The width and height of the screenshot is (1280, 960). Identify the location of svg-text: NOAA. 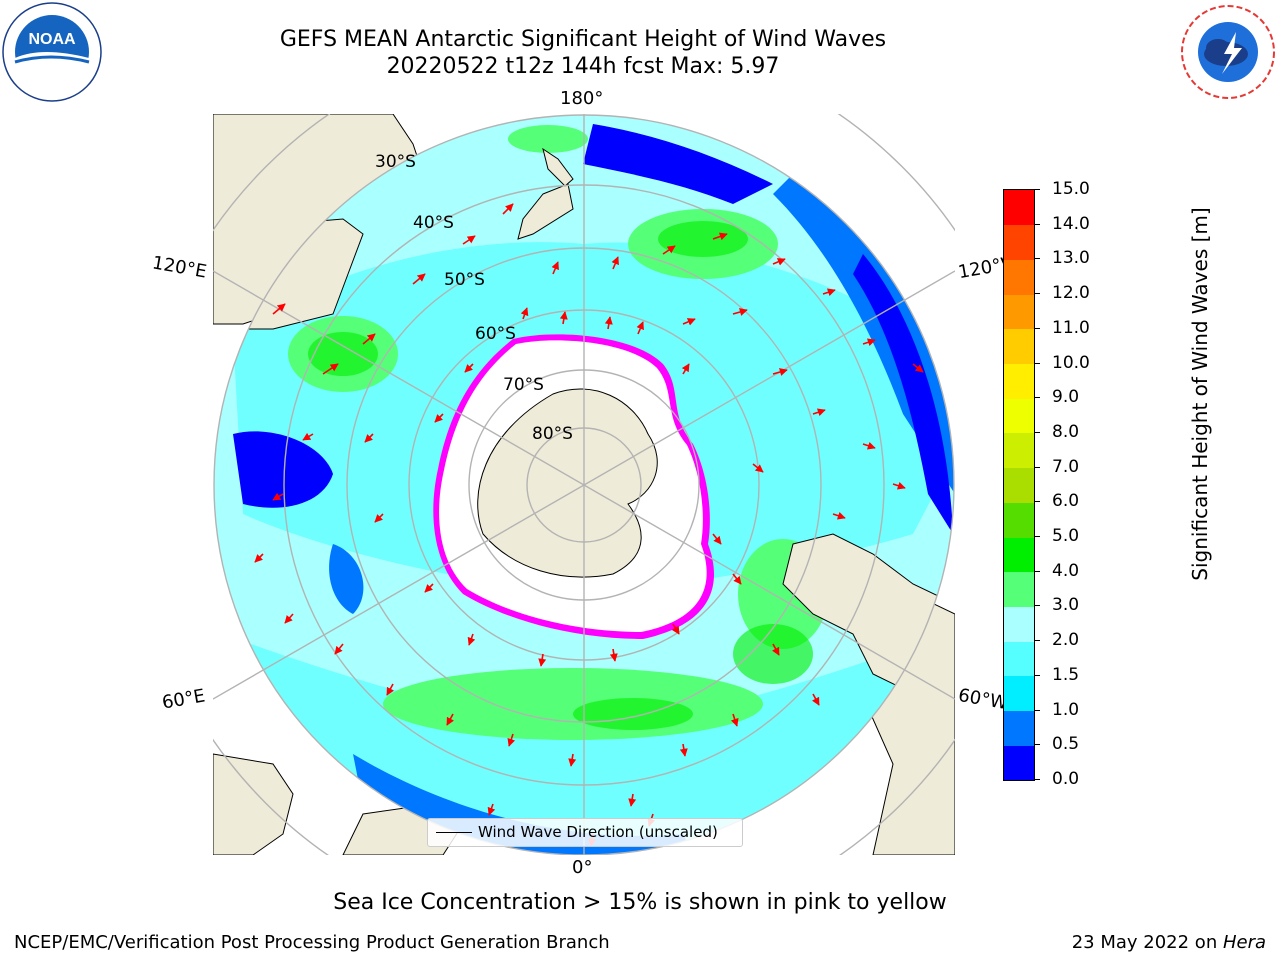
(52, 39).